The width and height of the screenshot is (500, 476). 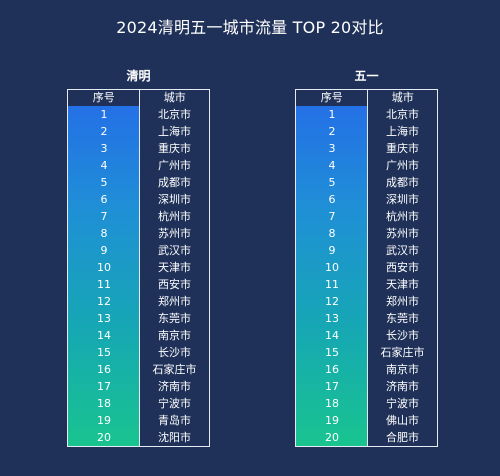 I want to click on table-row: 济南市, so click(x=174, y=386).